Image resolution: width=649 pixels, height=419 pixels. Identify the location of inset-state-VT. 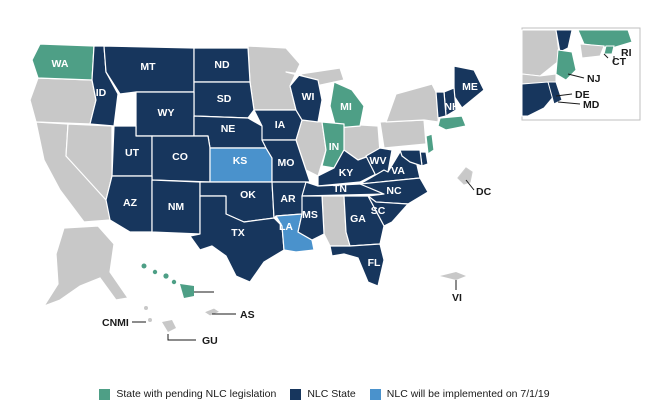
(564, 41).